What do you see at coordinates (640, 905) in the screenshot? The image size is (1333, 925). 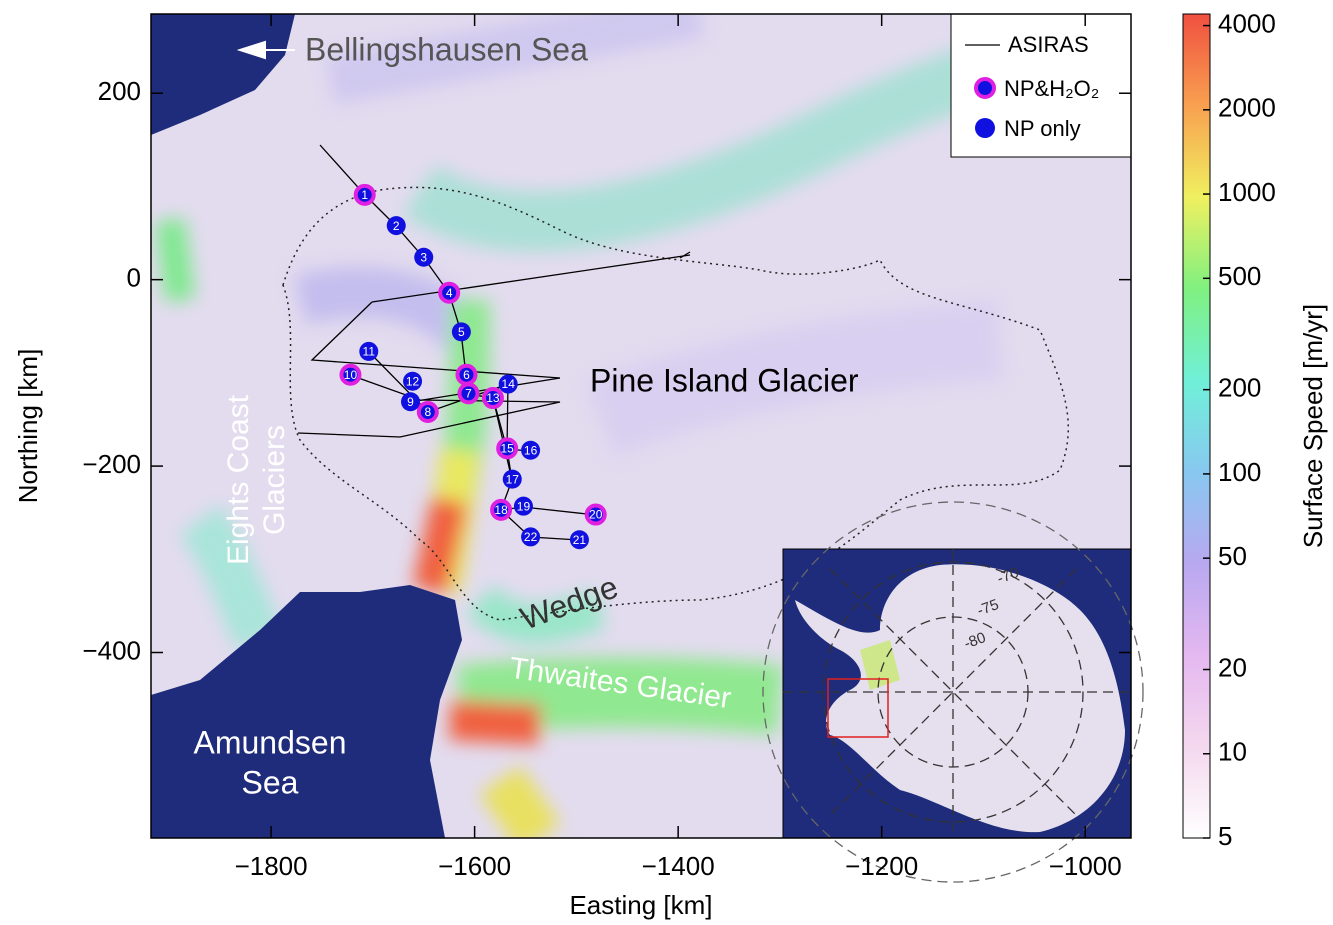 I see `x-axis-label: Easting [km]` at bounding box center [640, 905].